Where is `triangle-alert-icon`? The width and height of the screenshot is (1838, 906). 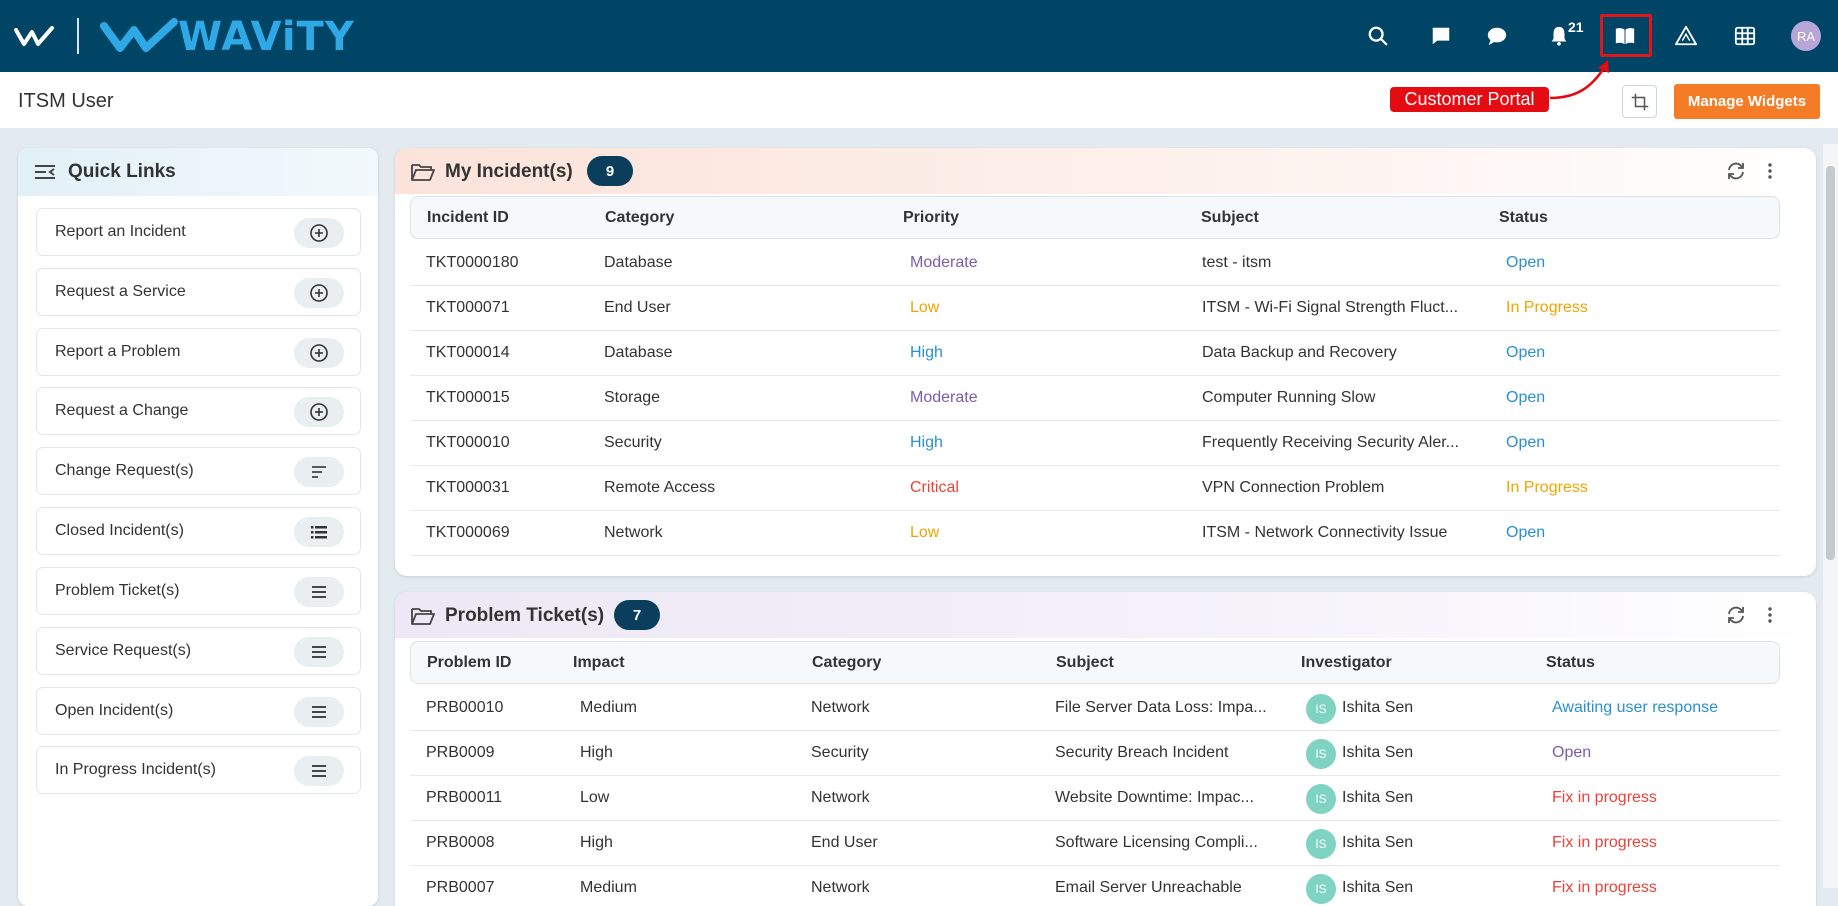
triangle-alert-icon is located at coordinates (1686, 36).